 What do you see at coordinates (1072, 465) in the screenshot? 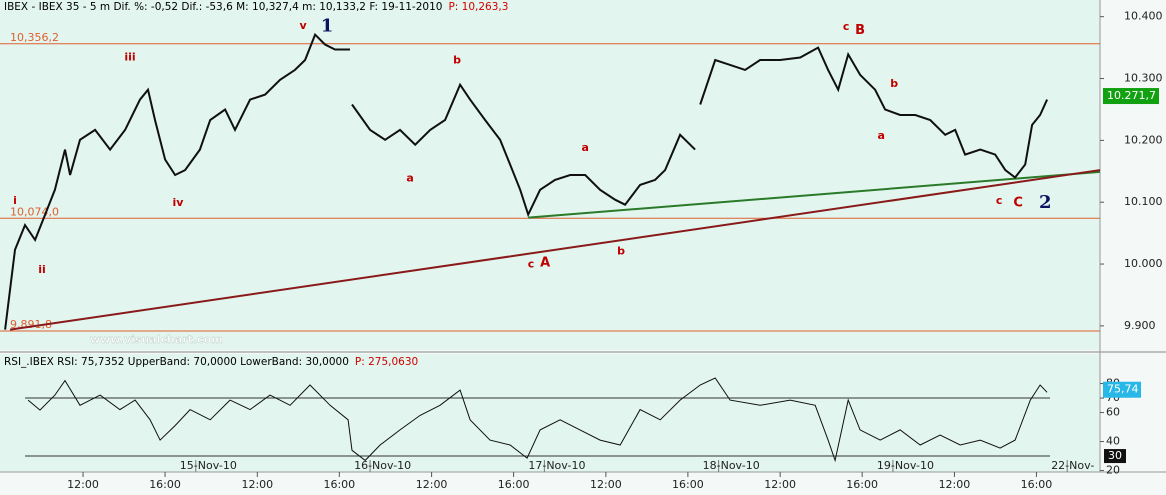
I see `date-tick-label: 22-Nov-` at bounding box center [1072, 465].